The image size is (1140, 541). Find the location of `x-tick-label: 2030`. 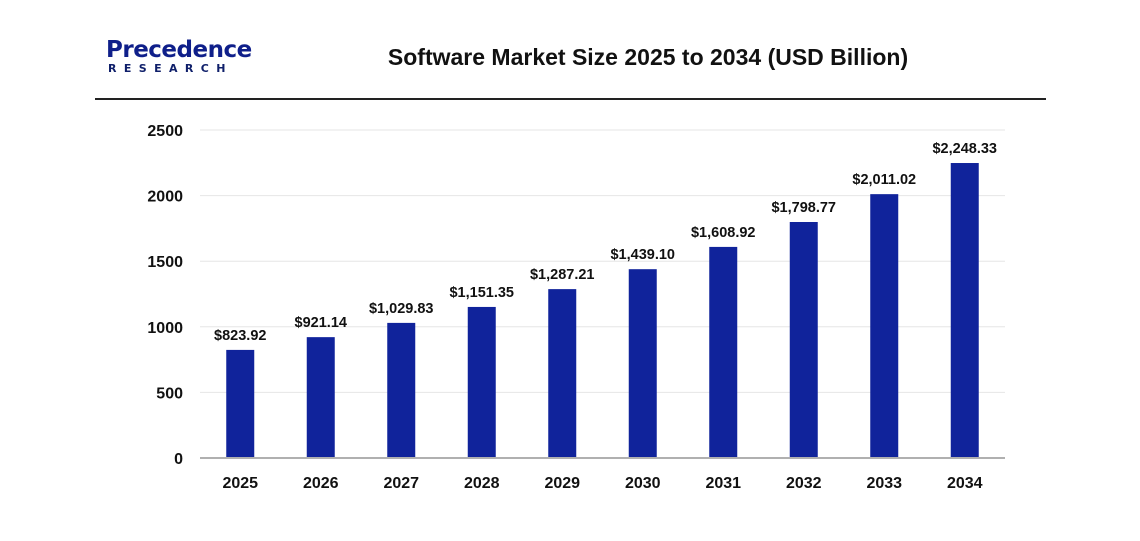

x-tick-label: 2030 is located at coordinates (643, 483).